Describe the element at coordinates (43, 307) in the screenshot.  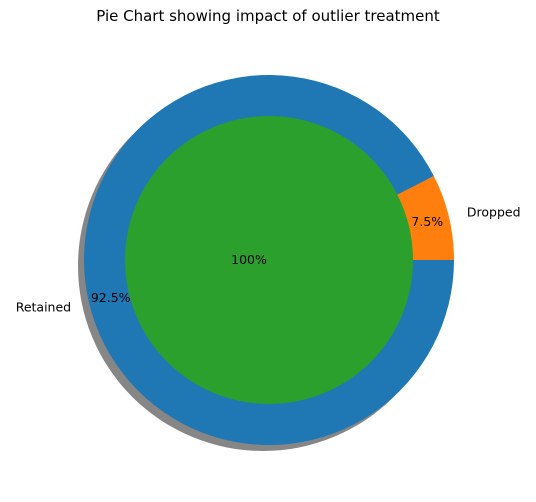
I see `slice-label-retained: Retained` at that location.